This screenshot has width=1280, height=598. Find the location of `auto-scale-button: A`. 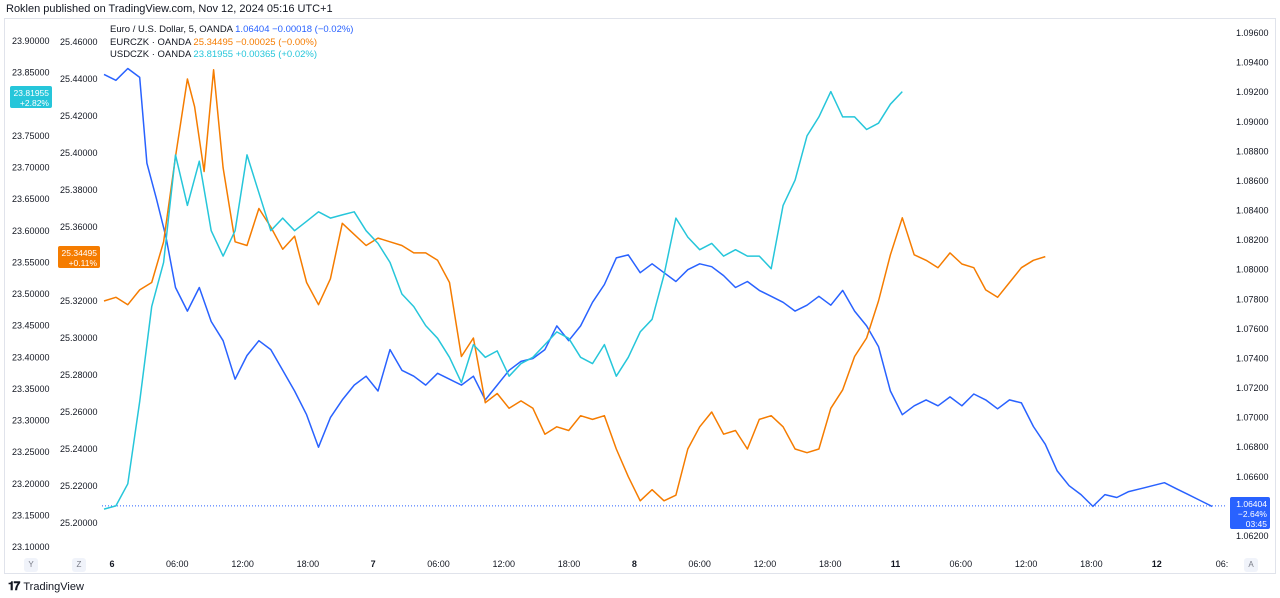

auto-scale-button: A is located at coordinates (1251, 565).